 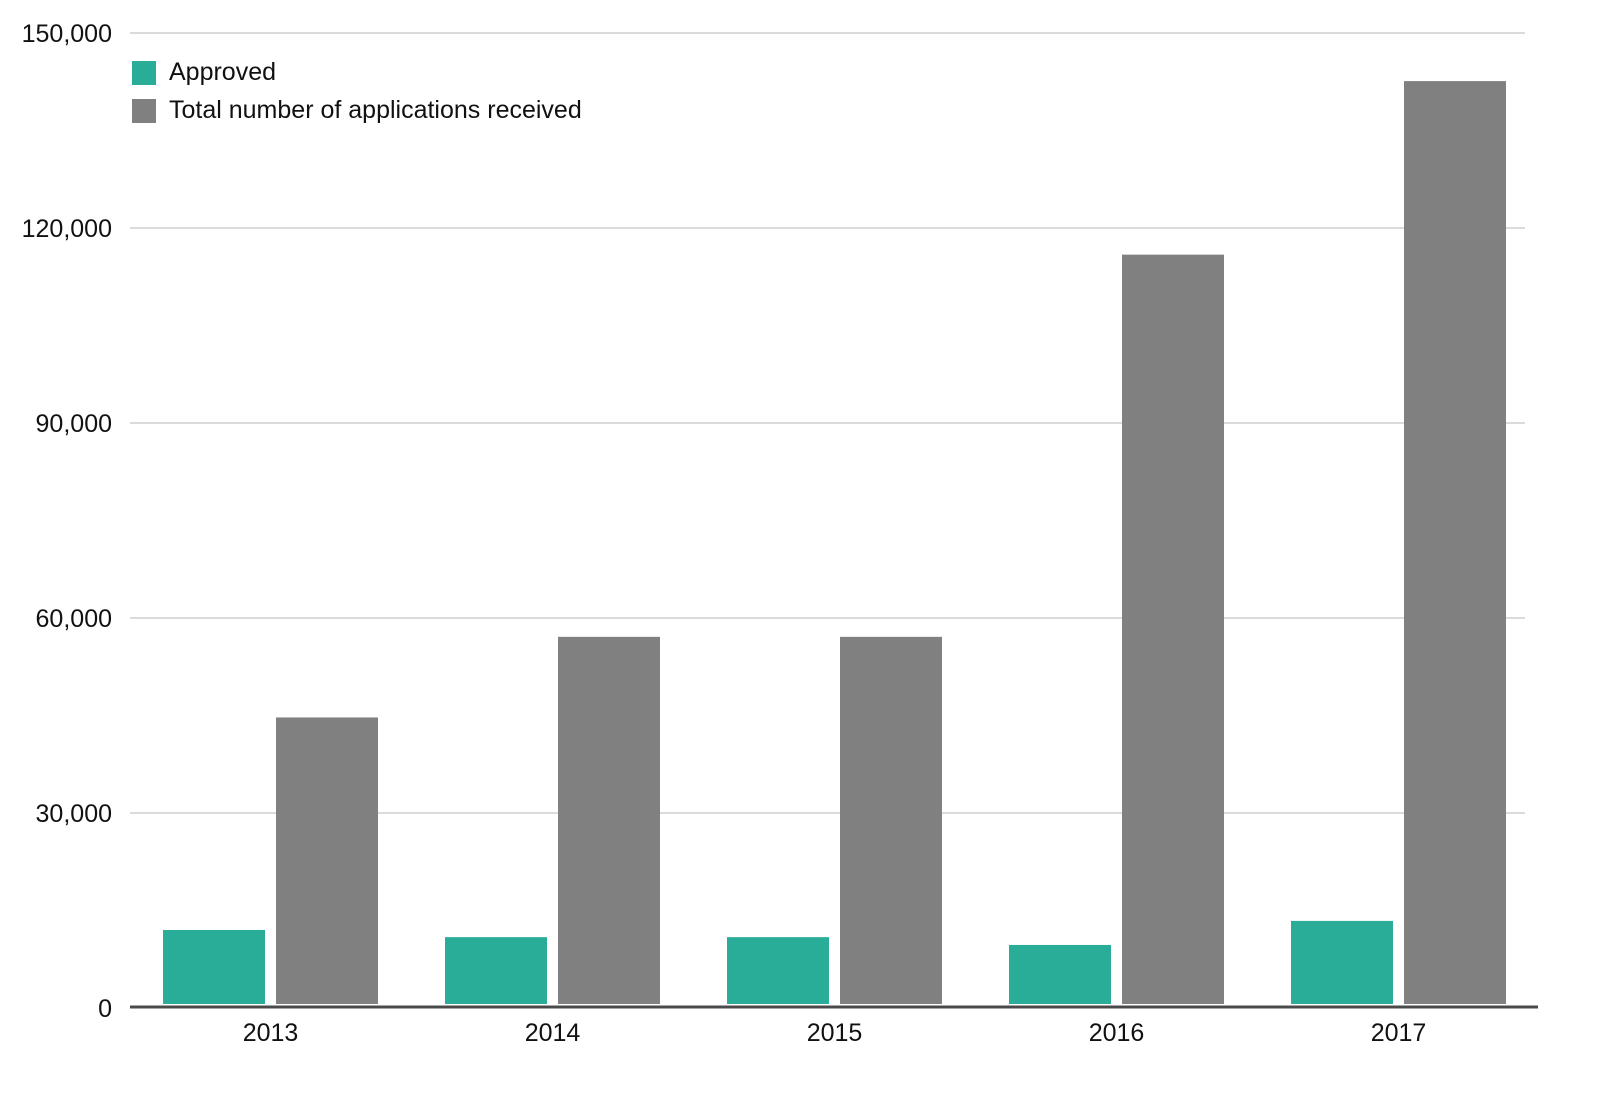 What do you see at coordinates (609, 820) in the screenshot?
I see `bar-total-applications-2014` at bounding box center [609, 820].